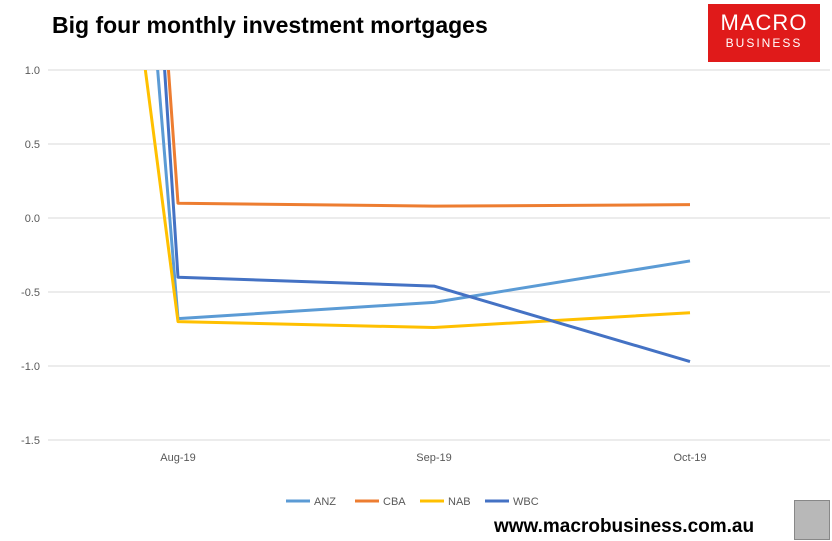 The image size is (832, 541). Describe the element at coordinates (30, 441) in the screenshot. I see `y-tick-label: -1.5` at that location.